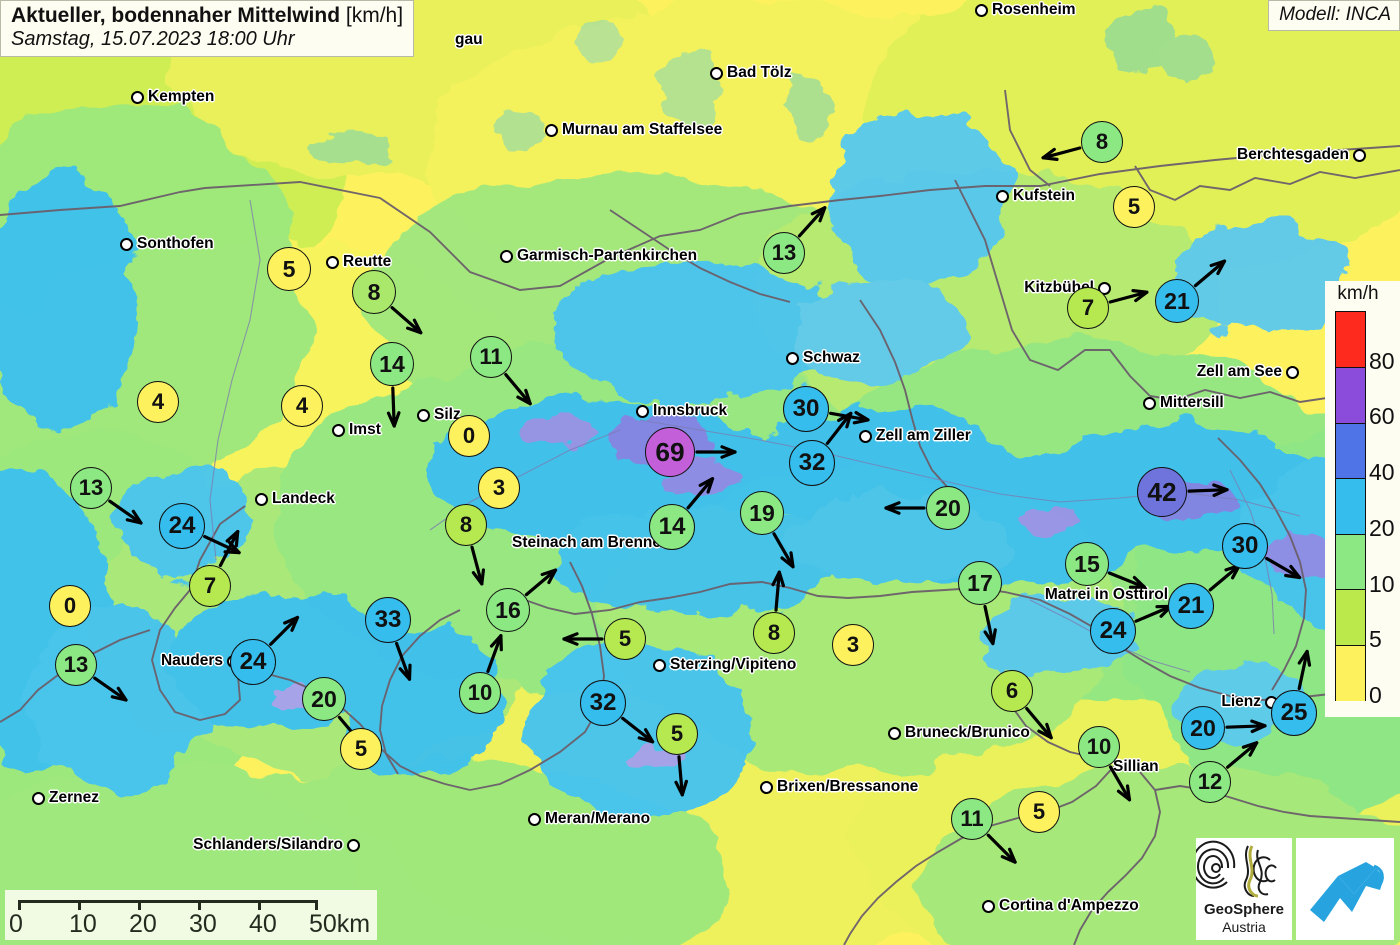 Image resolution: width=1400 pixels, height=945 pixels. I want to click on city-label-zernez: Zernez, so click(65, 798).